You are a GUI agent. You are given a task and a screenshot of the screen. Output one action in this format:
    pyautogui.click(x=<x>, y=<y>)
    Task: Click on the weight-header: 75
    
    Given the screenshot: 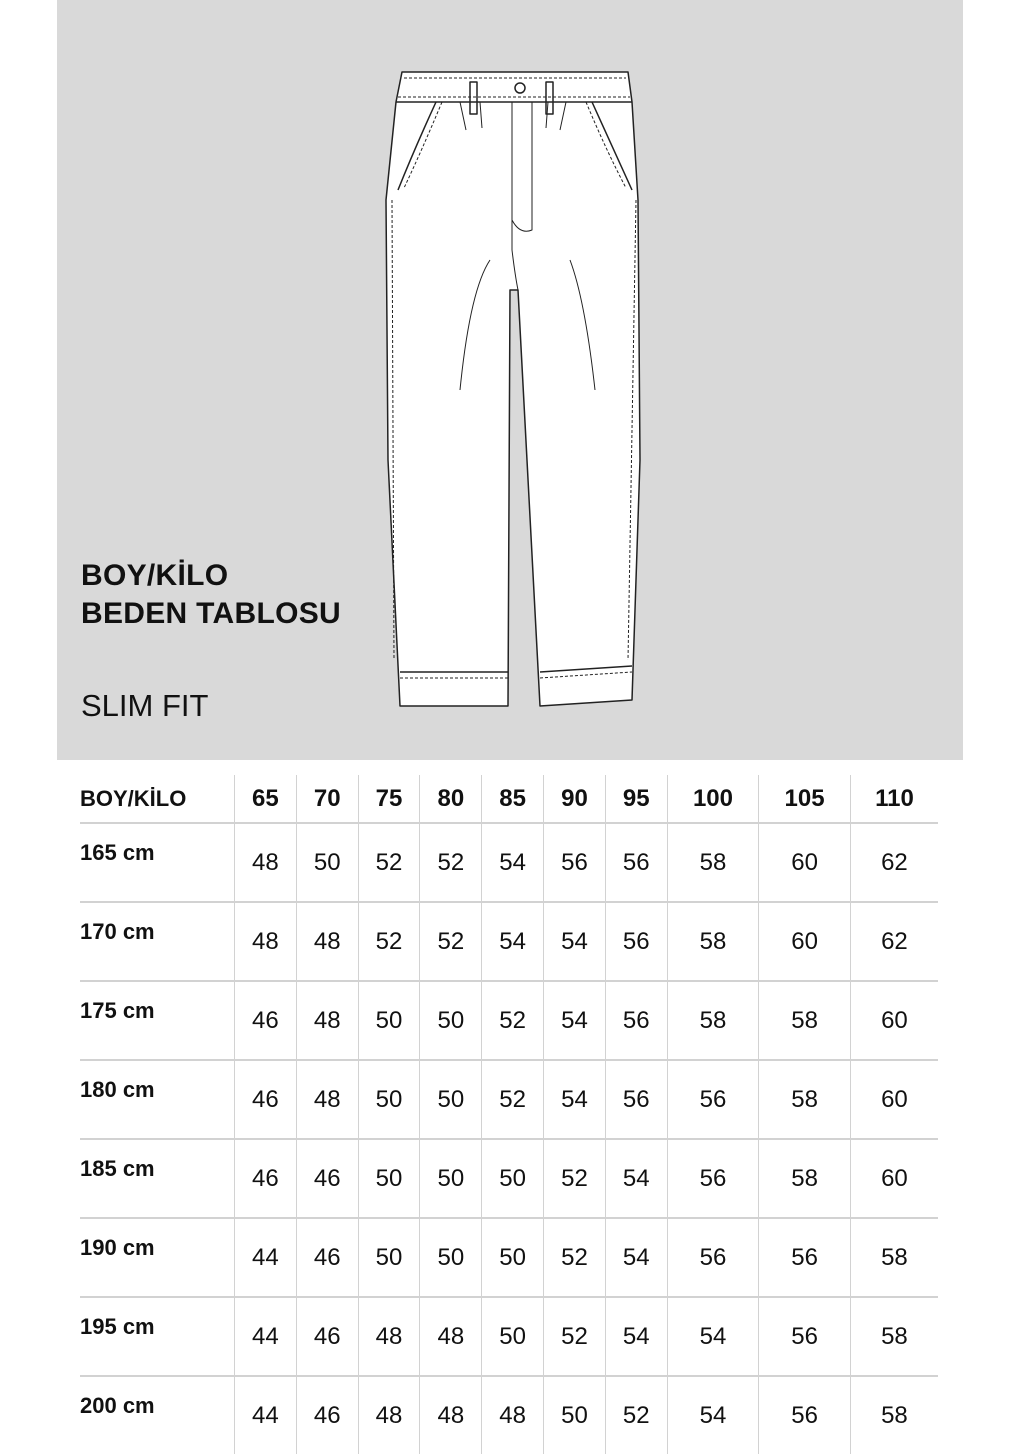 What is the action you would take?
    pyautogui.click(x=388, y=799)
    